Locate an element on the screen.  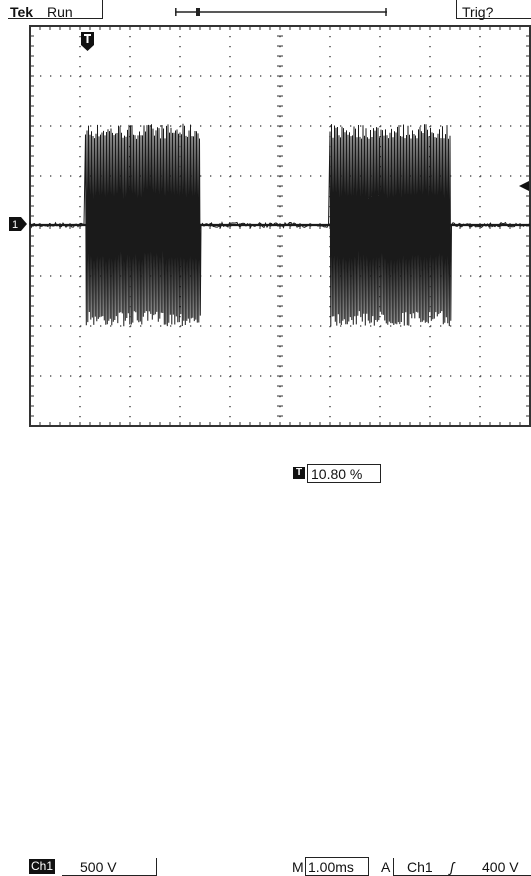
top-status-bar: Tek Run Trig? is located at coordinates (265, 13).